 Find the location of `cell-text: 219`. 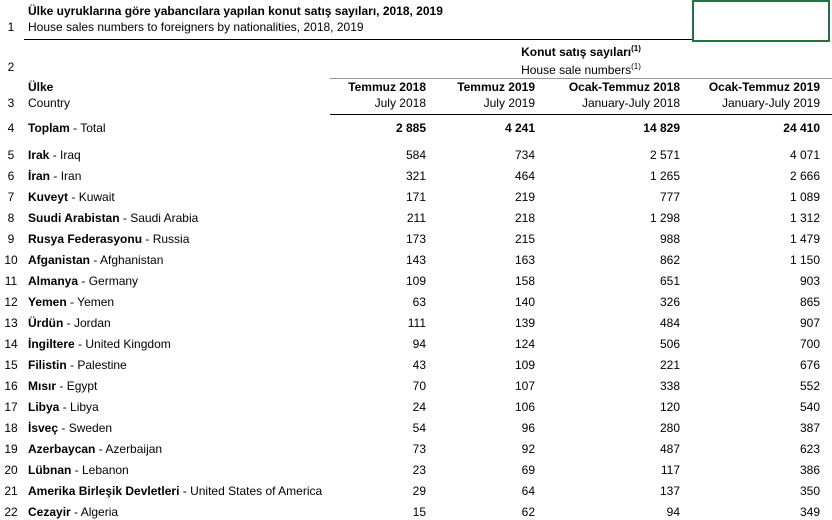

cell-text: 219 is located at coordinates (524, 197).